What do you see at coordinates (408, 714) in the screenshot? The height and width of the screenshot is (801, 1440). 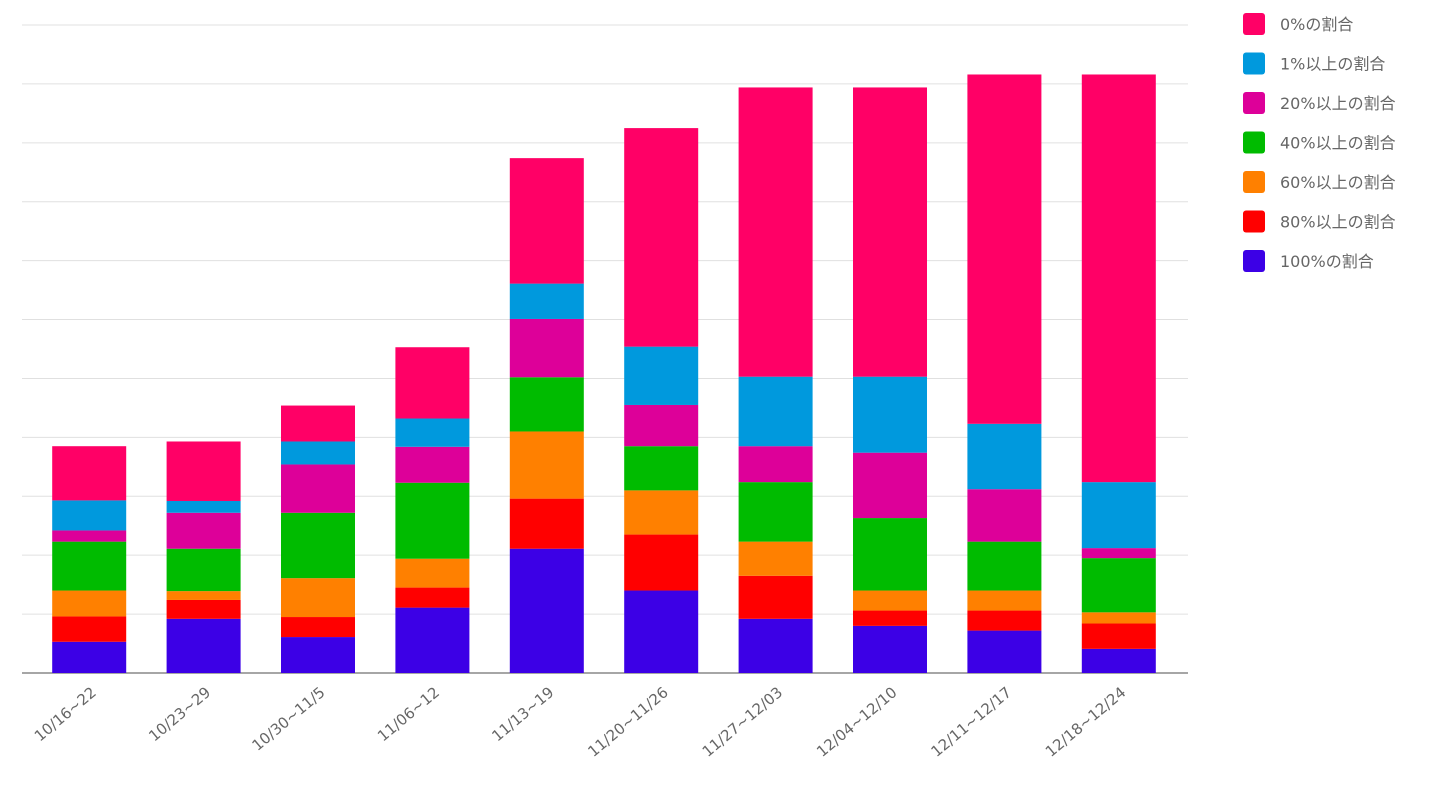 I see `x-tick-label: 11/06~12` at bounding box center [408, 714].